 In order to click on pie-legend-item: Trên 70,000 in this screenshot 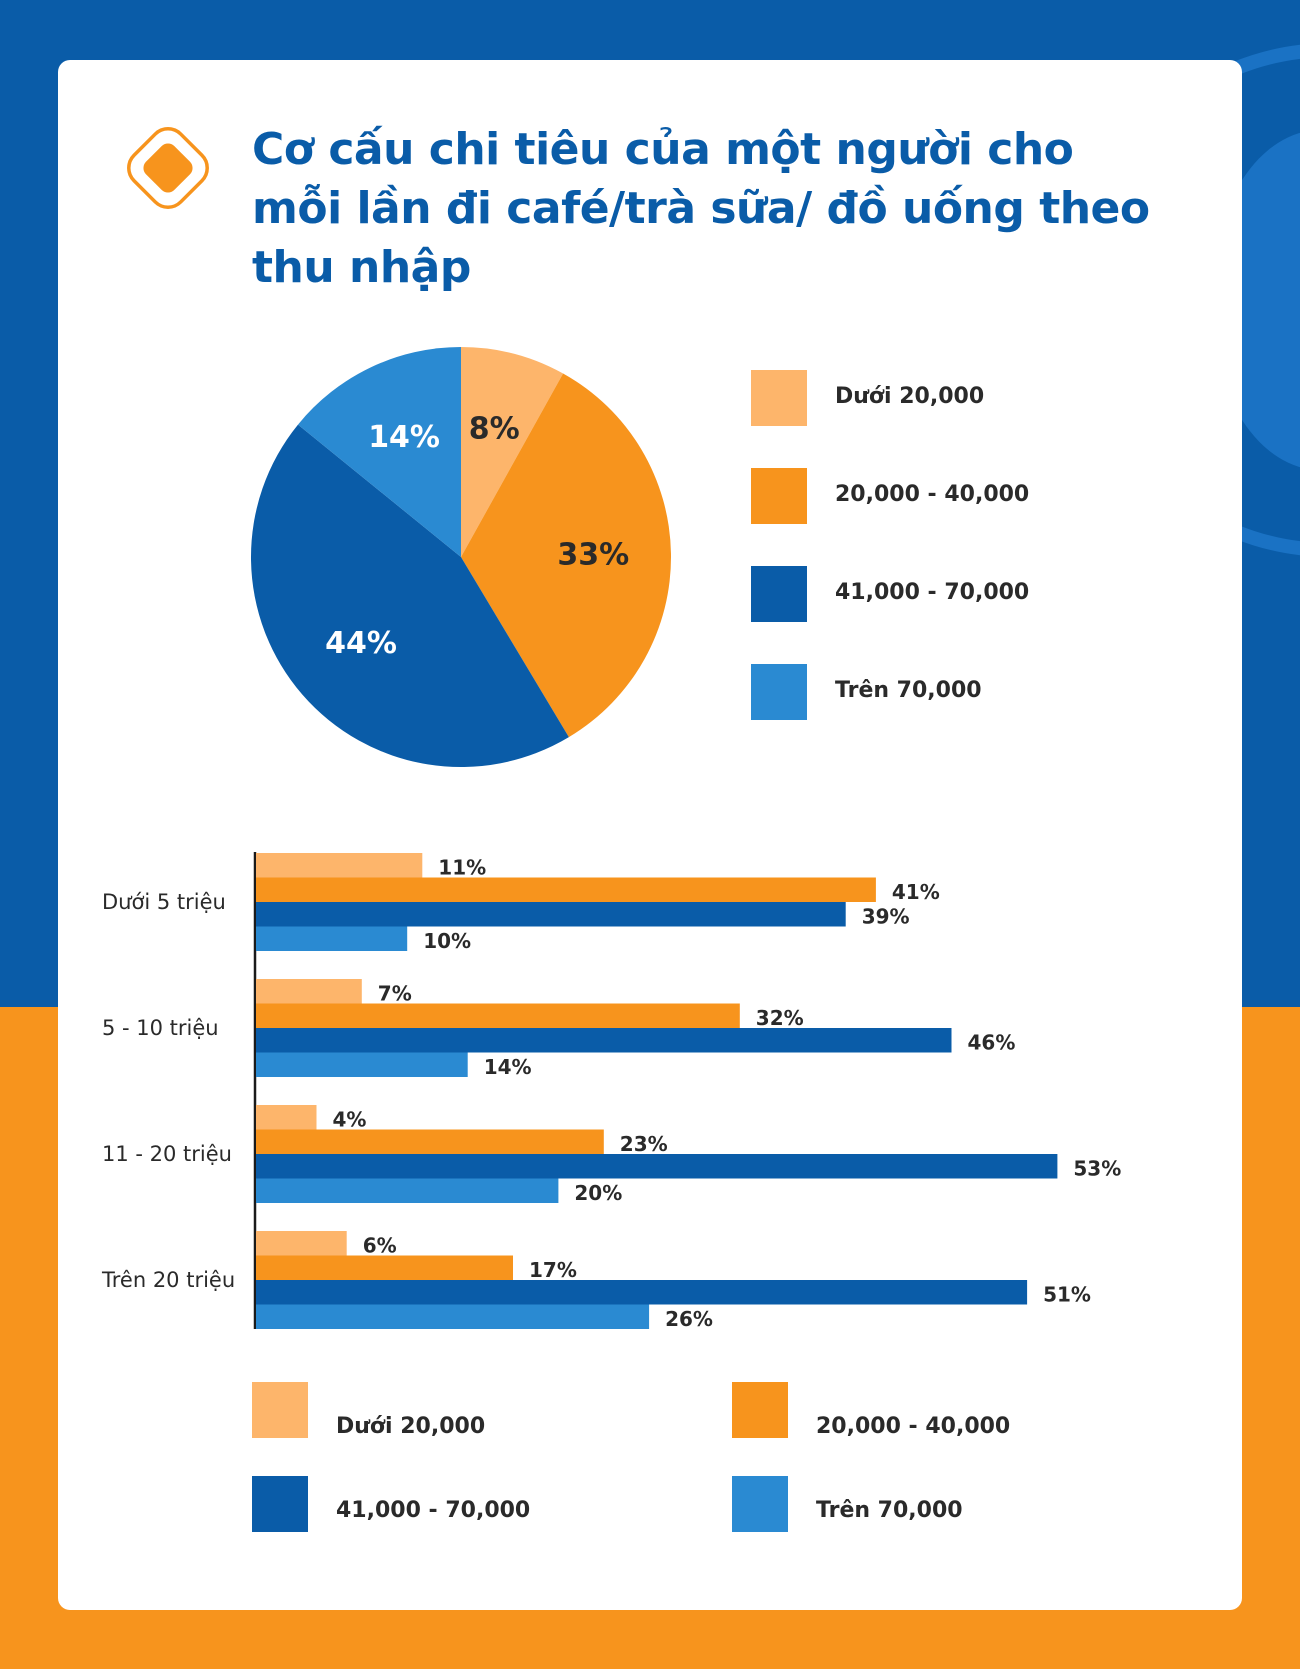, I will do `click(961, 692)`.